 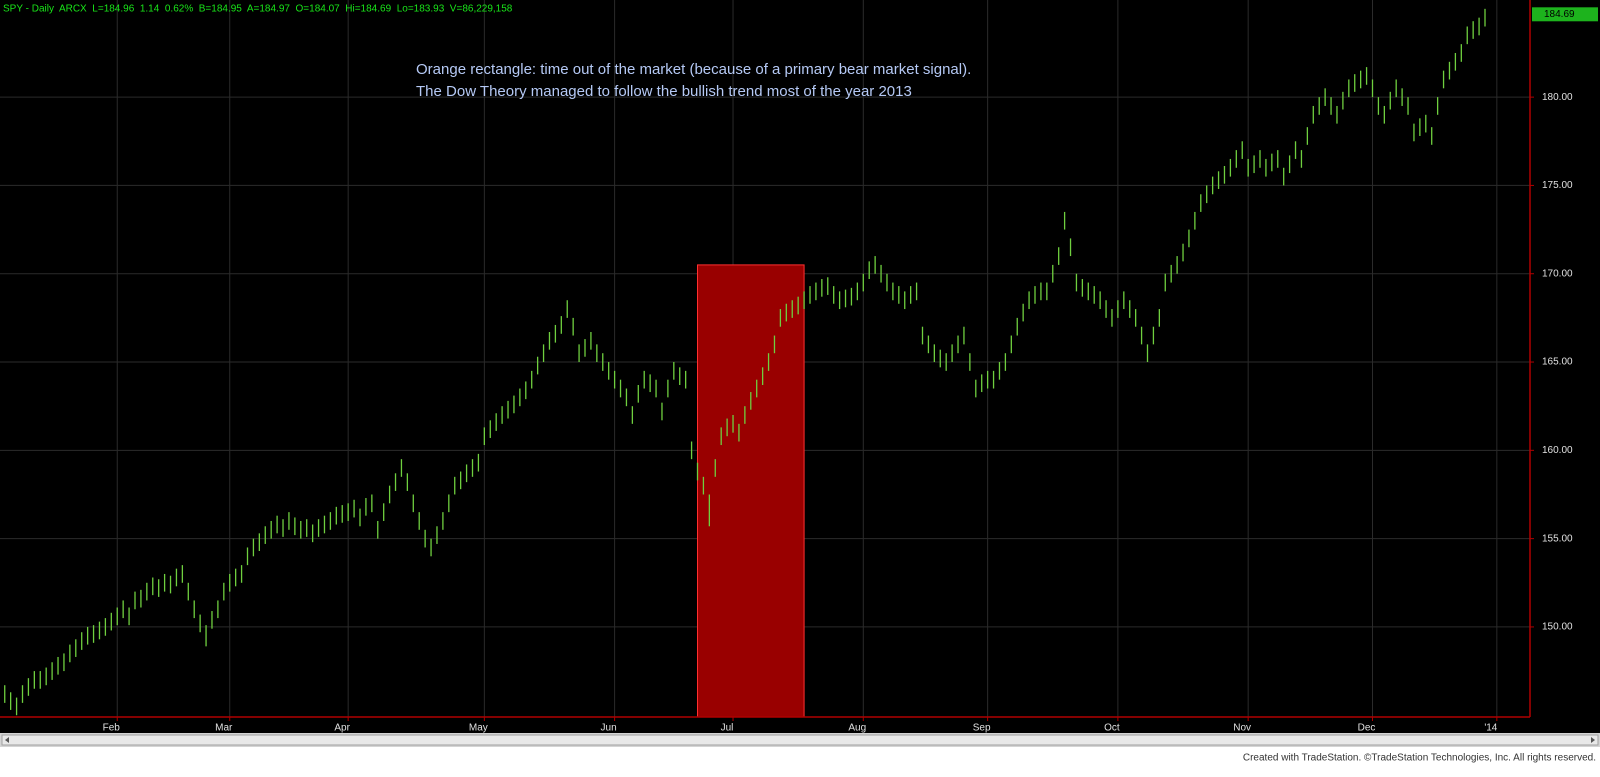 What do you see at coordinates (1557, 97) in the screenshot?
I see `y-tick-label: 180.00` at bounding box center [1557, 97].